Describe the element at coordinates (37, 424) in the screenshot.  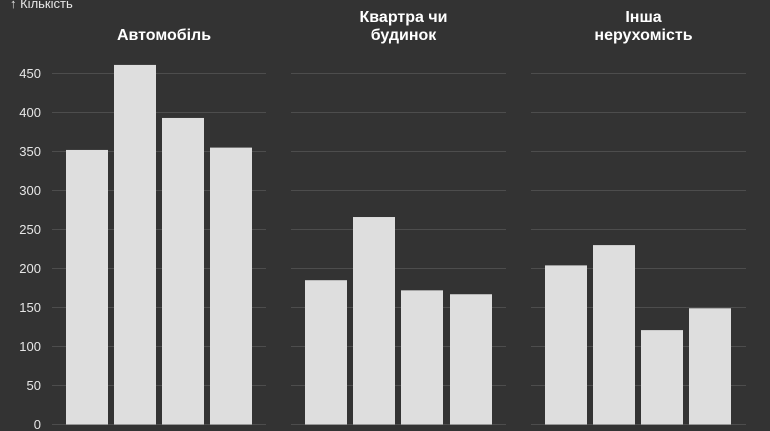
I see `y-tick-label: 0` at that location.